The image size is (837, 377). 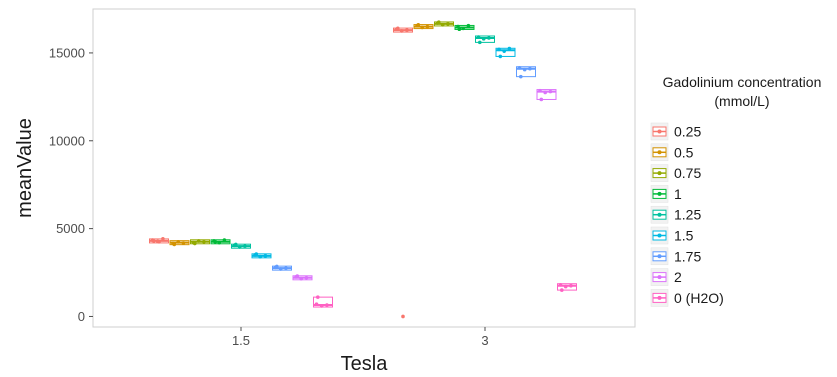 I want to click on legend-item: 0.25, so click(x=675, y=131).